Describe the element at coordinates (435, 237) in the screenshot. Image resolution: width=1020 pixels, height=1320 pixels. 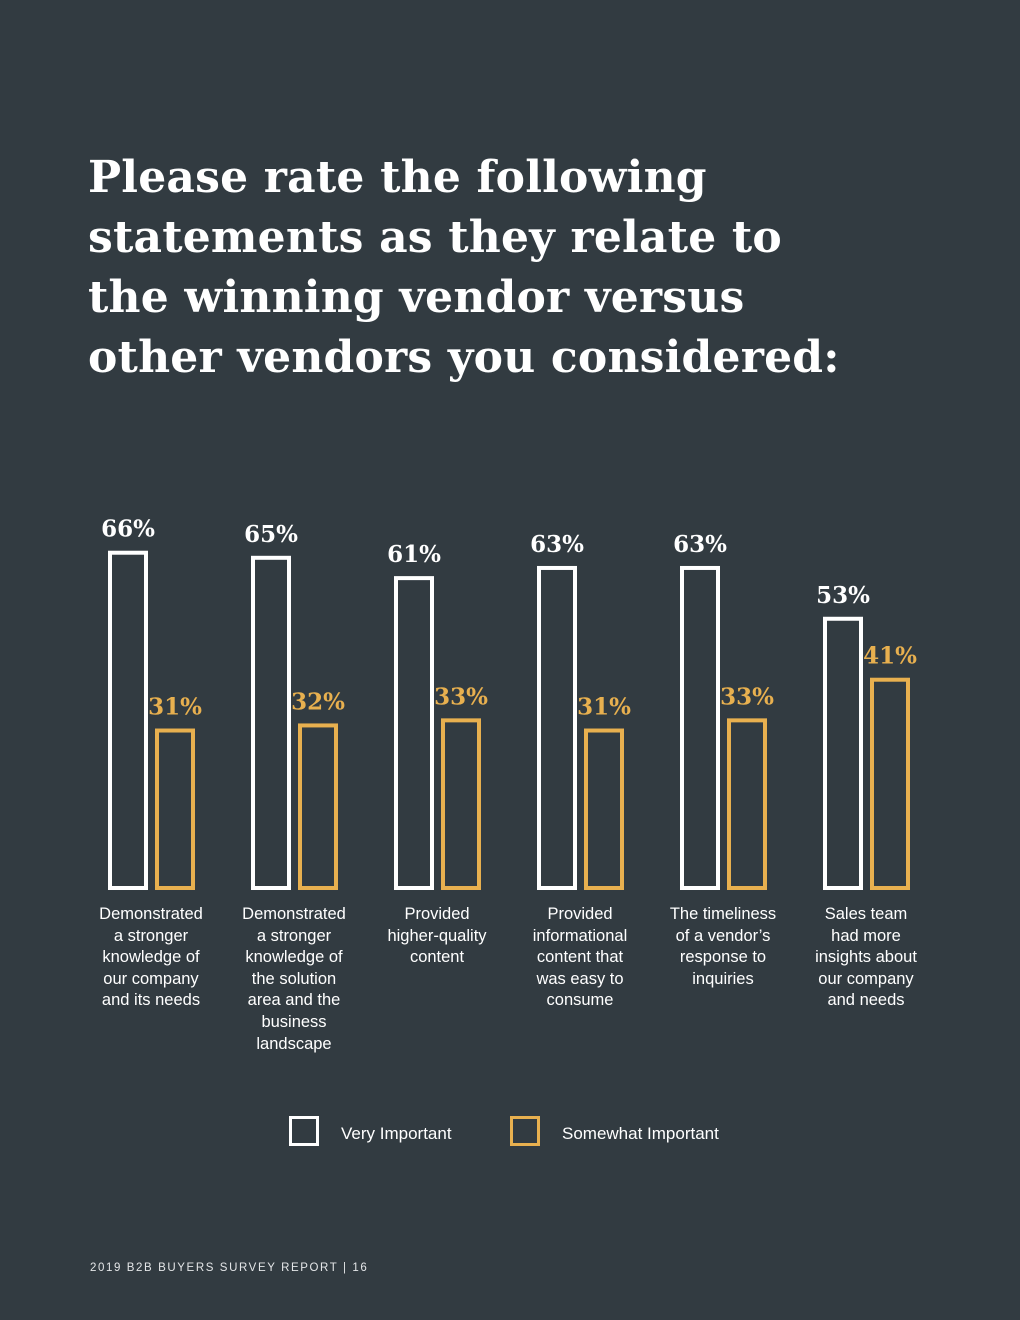
I see `page-title-line: statements as they relate to` at that location.